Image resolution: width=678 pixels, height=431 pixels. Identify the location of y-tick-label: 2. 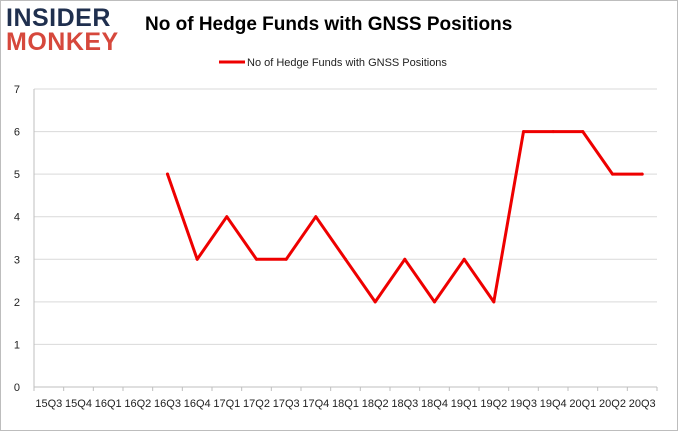
(17, 303).